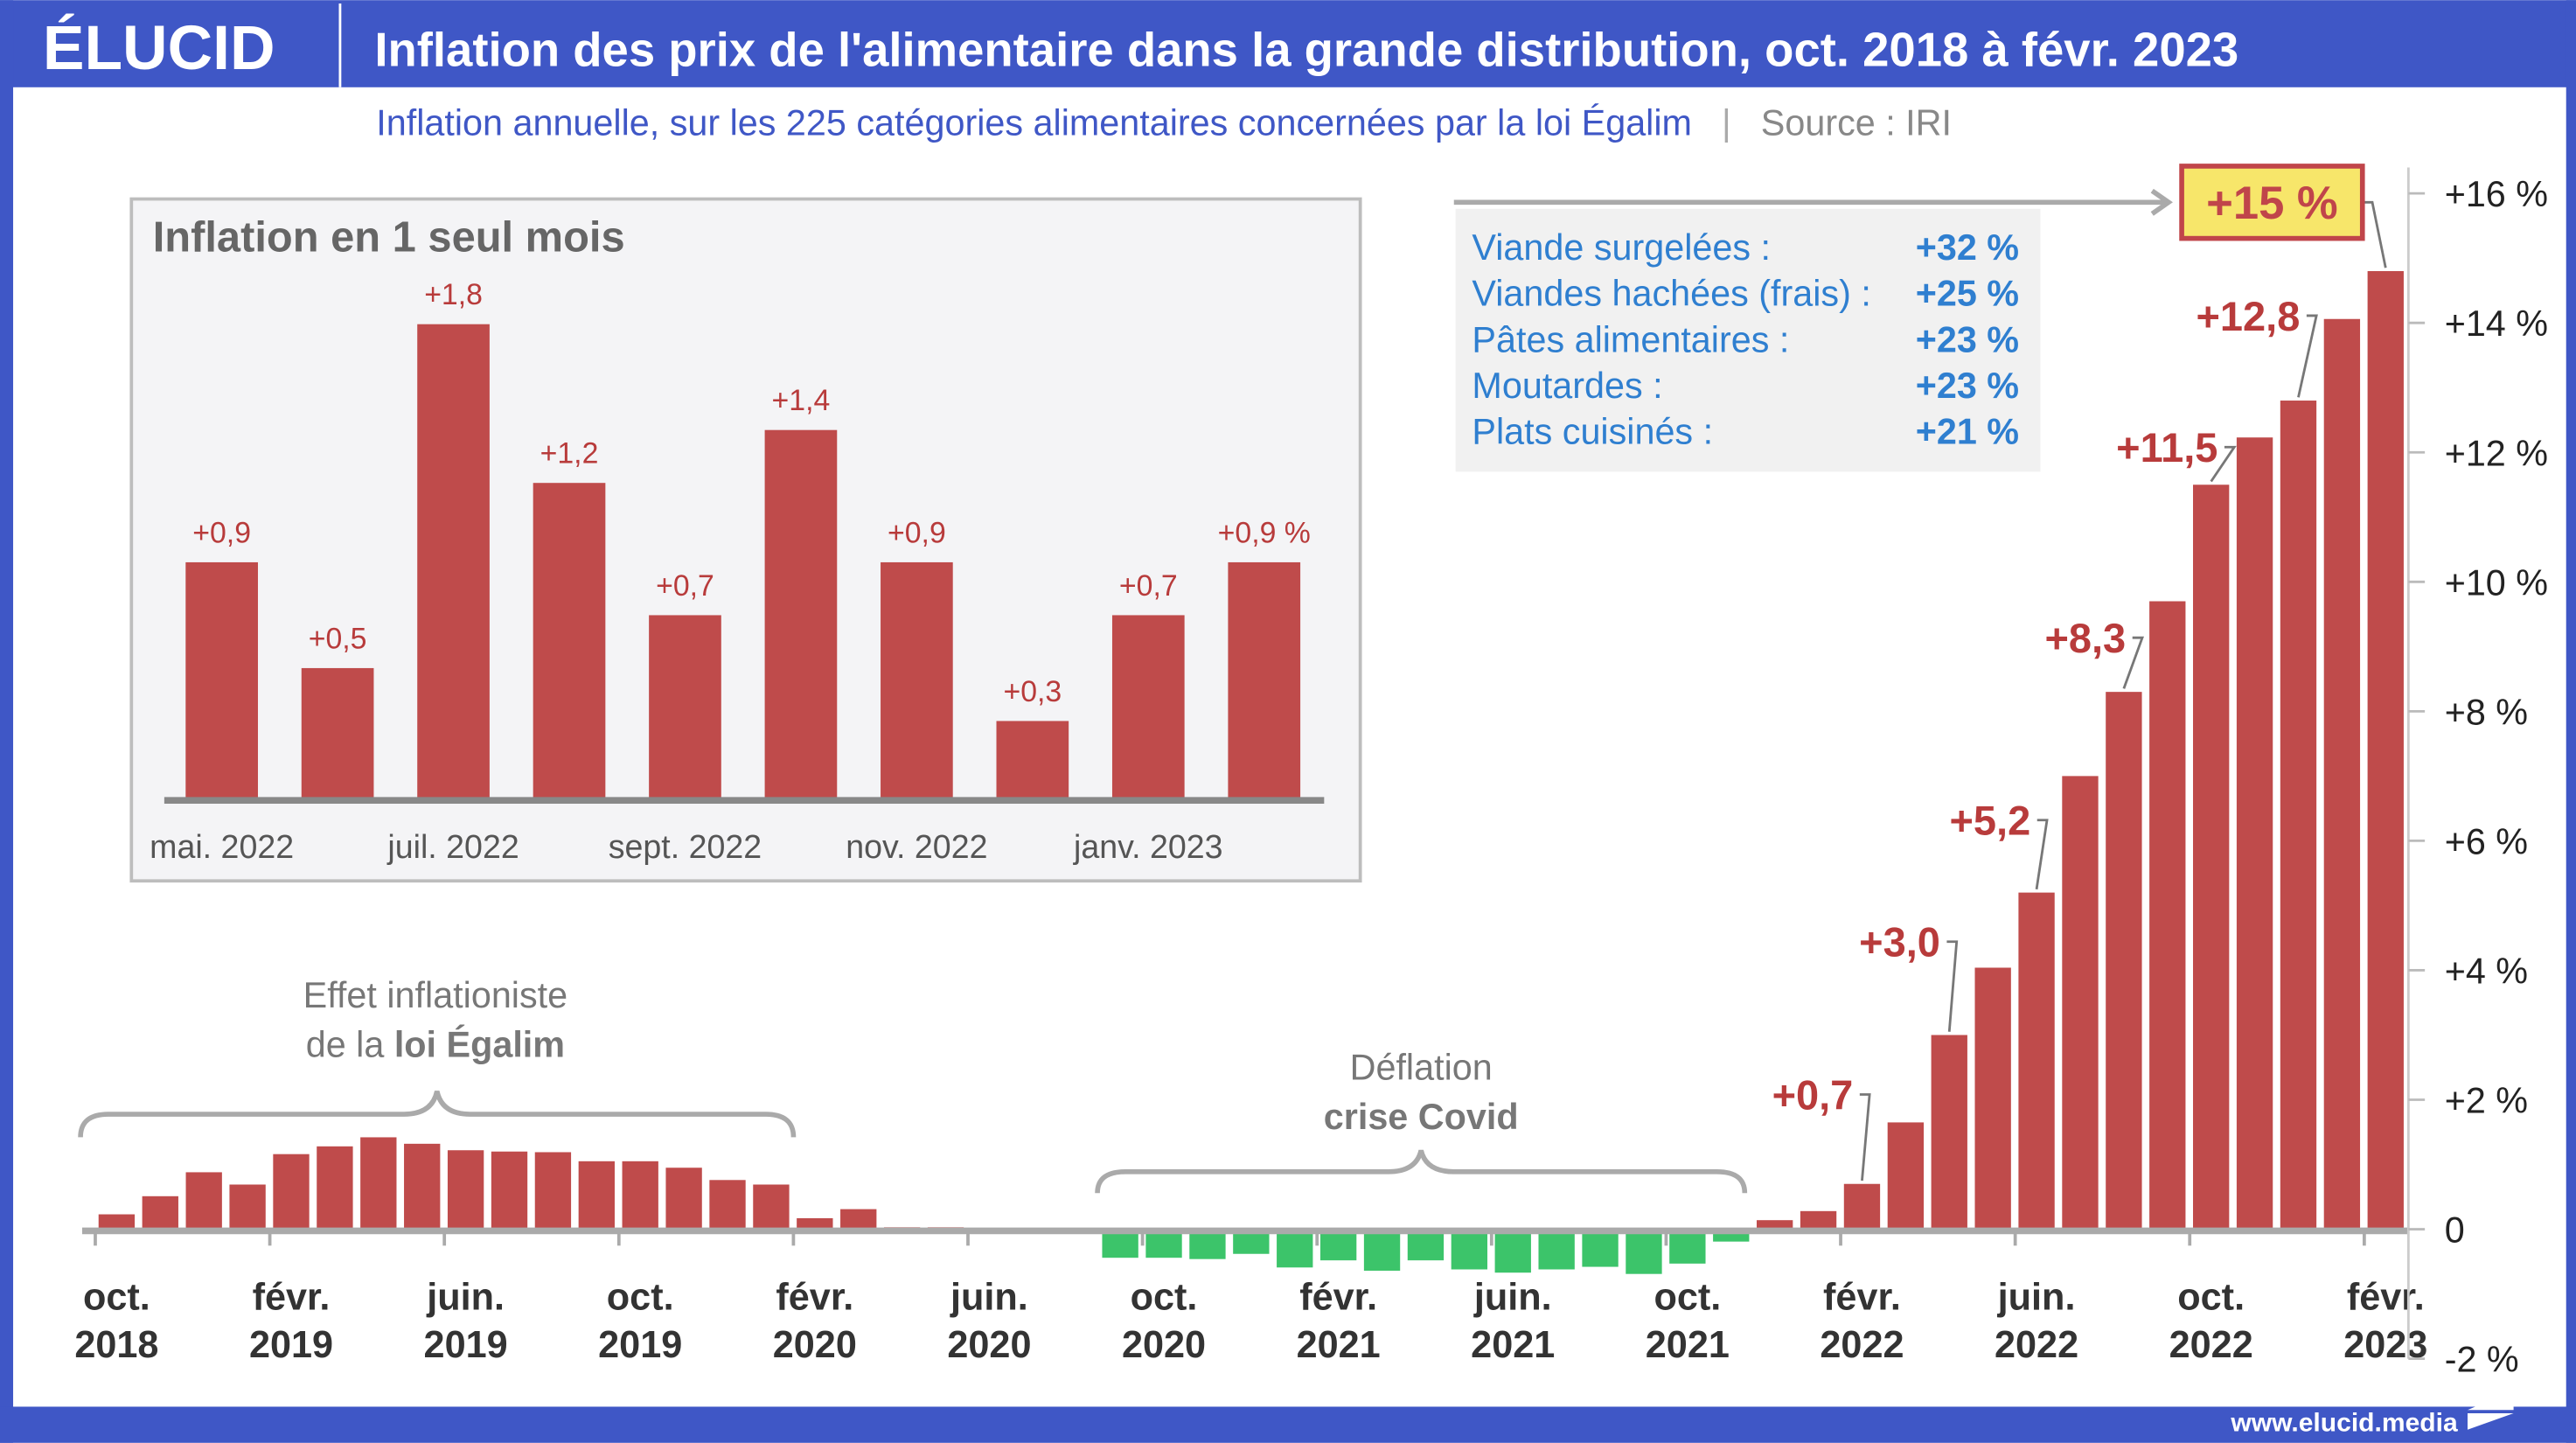 The width and height of the screenshot is (2576, 1443). Describe the element at coordinates (569, 454) in the screenshot. I see `inset-data-label: +1,2` at that location.